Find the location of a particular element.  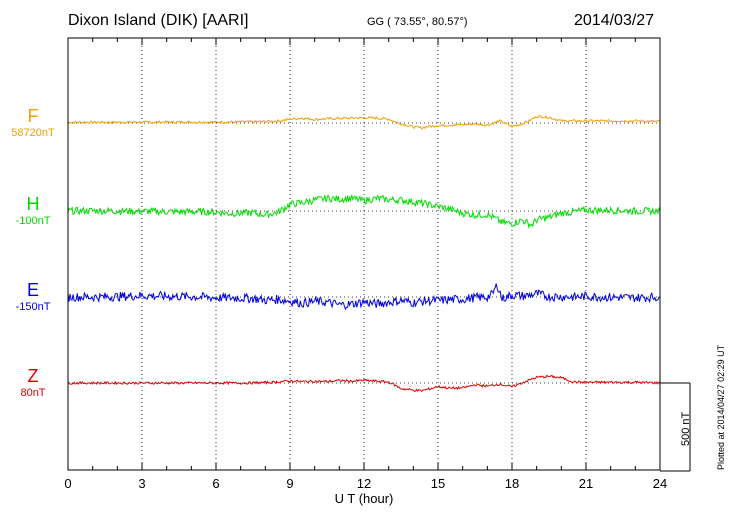

component-baseline: -150nT is located at coordinates (33, 307).